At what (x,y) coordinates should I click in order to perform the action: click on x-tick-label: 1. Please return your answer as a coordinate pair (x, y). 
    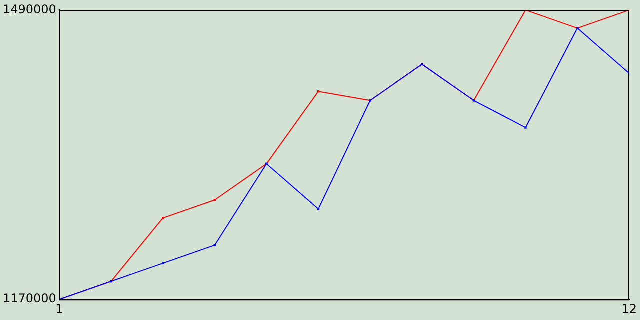
    Looking at the image, I should click on (60, 309).